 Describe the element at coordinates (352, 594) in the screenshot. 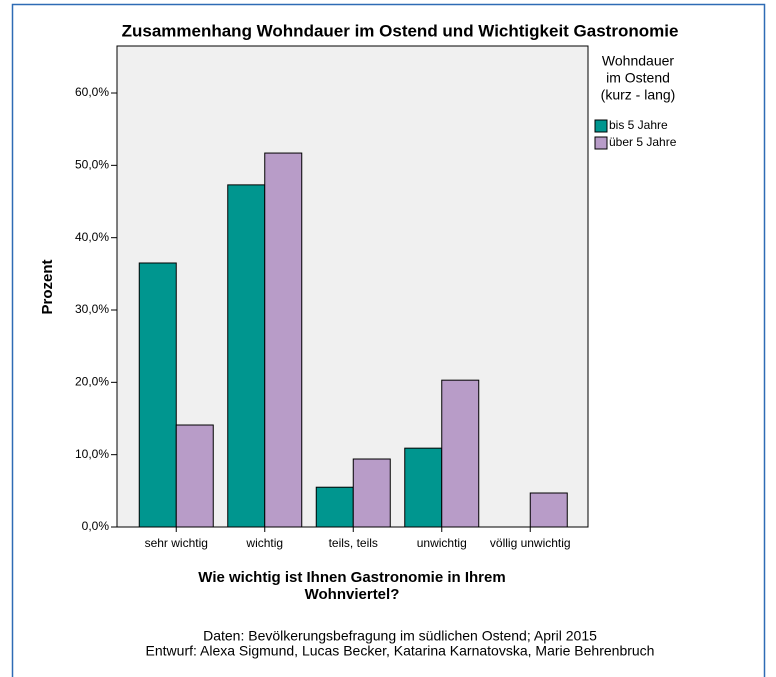

I see `x-axis-label: Wohnviertel?` at that location.